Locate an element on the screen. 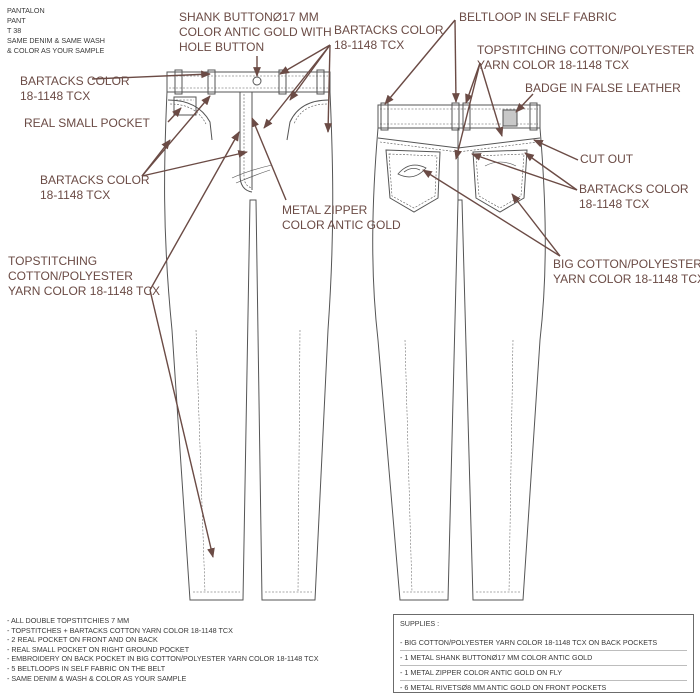  front-pocket-right is located at coordinates (308, 120).